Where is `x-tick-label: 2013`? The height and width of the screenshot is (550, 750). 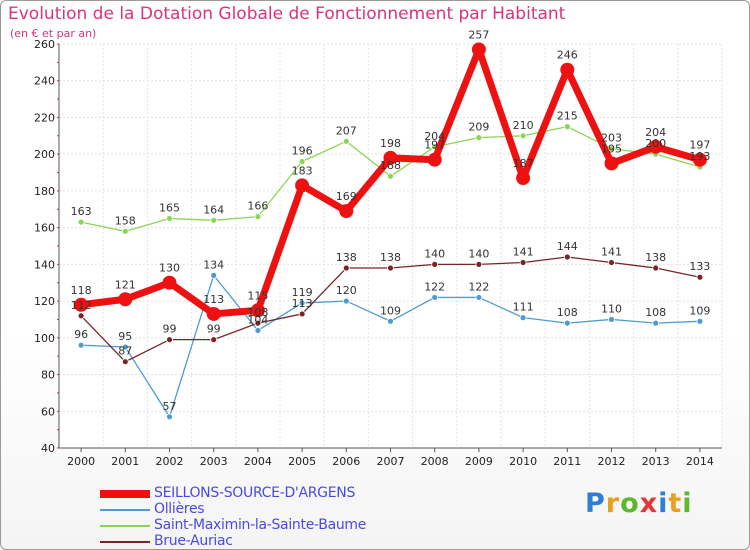 x-tick-label: 2013 is located at coordinates (656, 461).